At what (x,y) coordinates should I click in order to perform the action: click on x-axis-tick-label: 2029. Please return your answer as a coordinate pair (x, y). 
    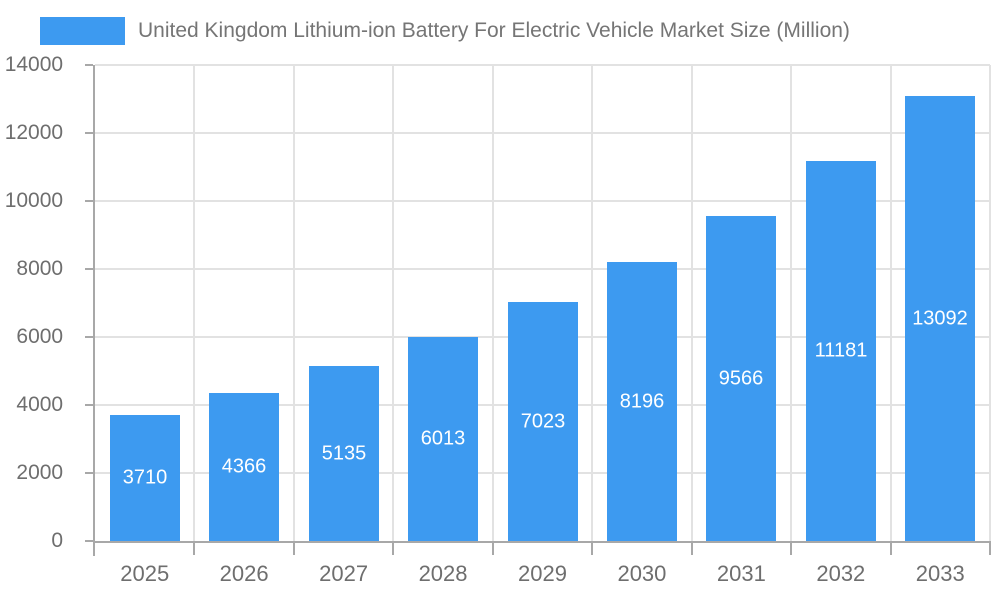
    Looking at the image, I should click on (542, 573).